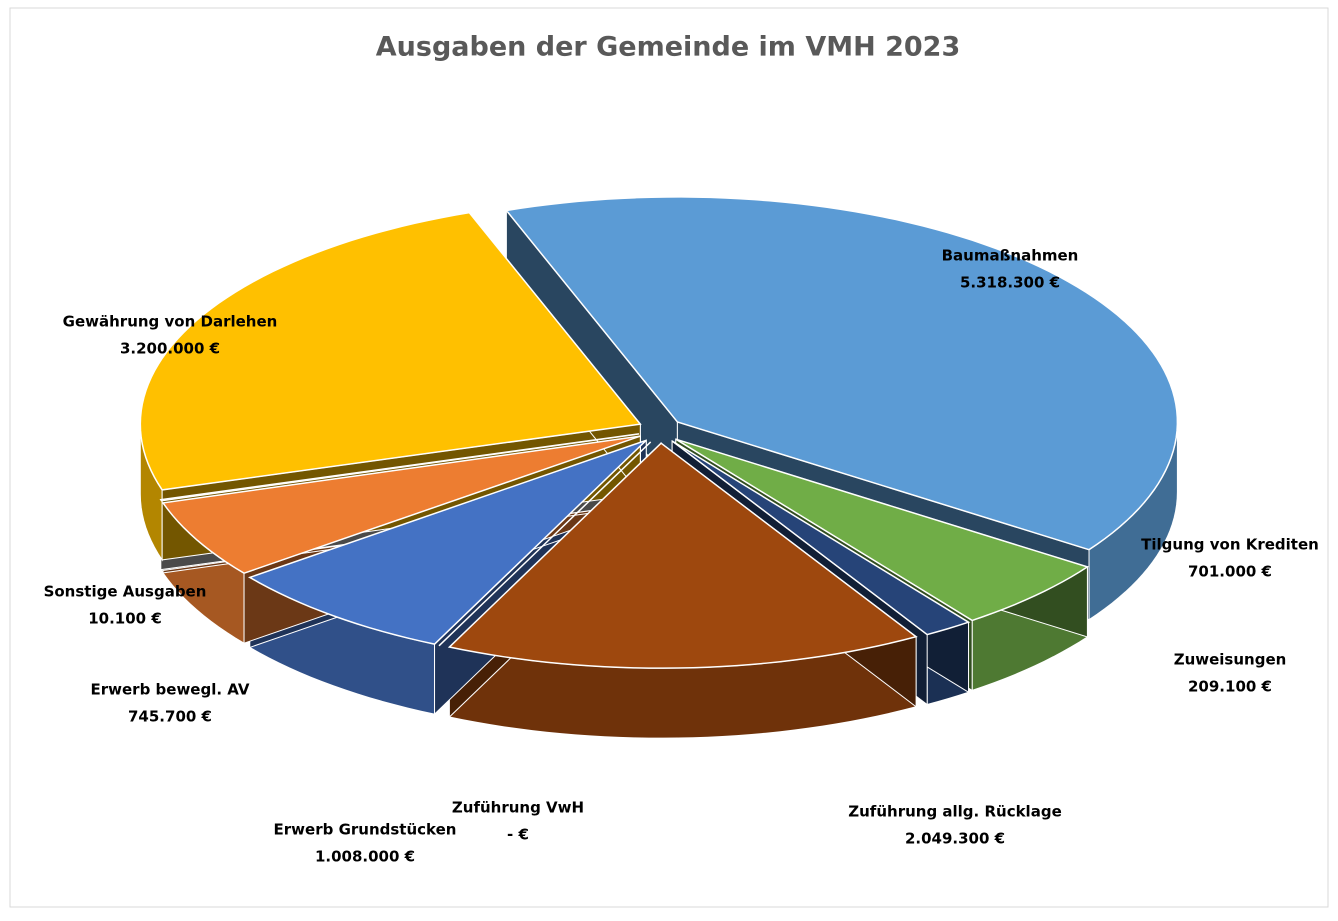 This screenshot has height=921, width=1338. I want to click on data-label-value: 701.000 €, so click(1230, 572).